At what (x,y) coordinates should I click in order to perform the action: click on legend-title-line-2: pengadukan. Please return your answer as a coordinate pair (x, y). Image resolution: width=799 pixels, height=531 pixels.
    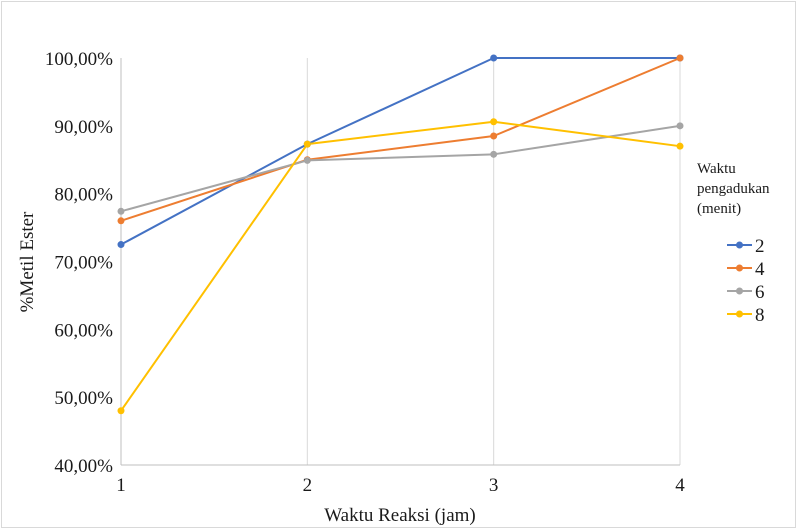
    Looking at the image, I should click on (733, 189).